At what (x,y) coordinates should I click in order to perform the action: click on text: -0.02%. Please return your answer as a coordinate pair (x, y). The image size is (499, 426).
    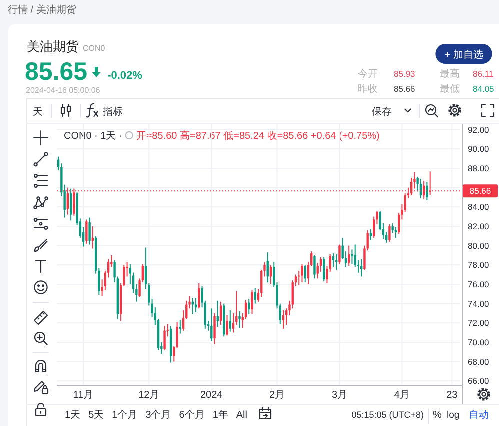
    Looking at the image, I should click on (125, 76).